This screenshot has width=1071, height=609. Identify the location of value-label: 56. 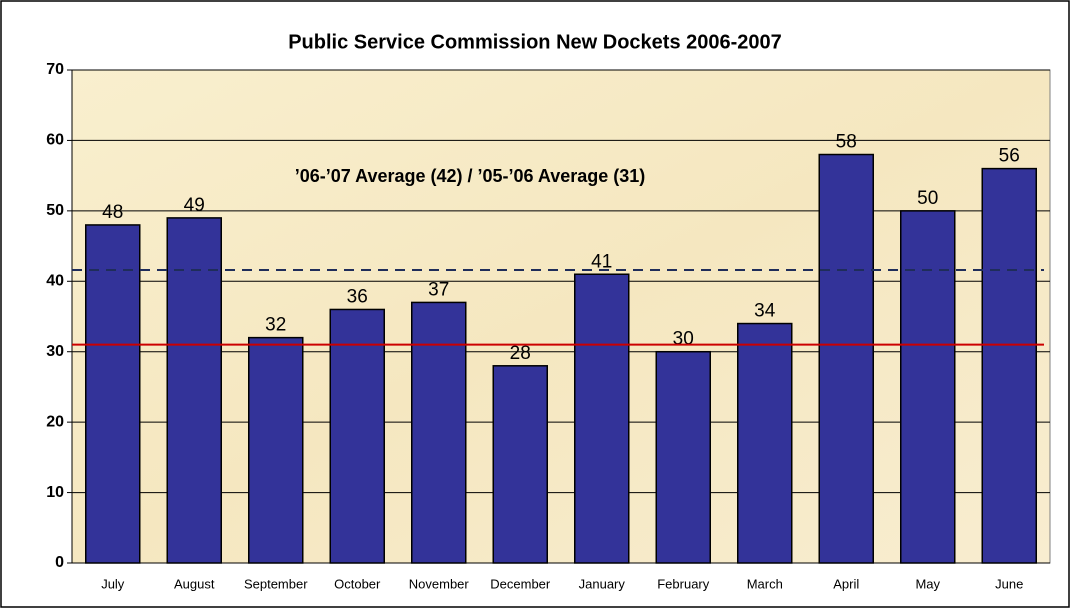
(1009, 156).